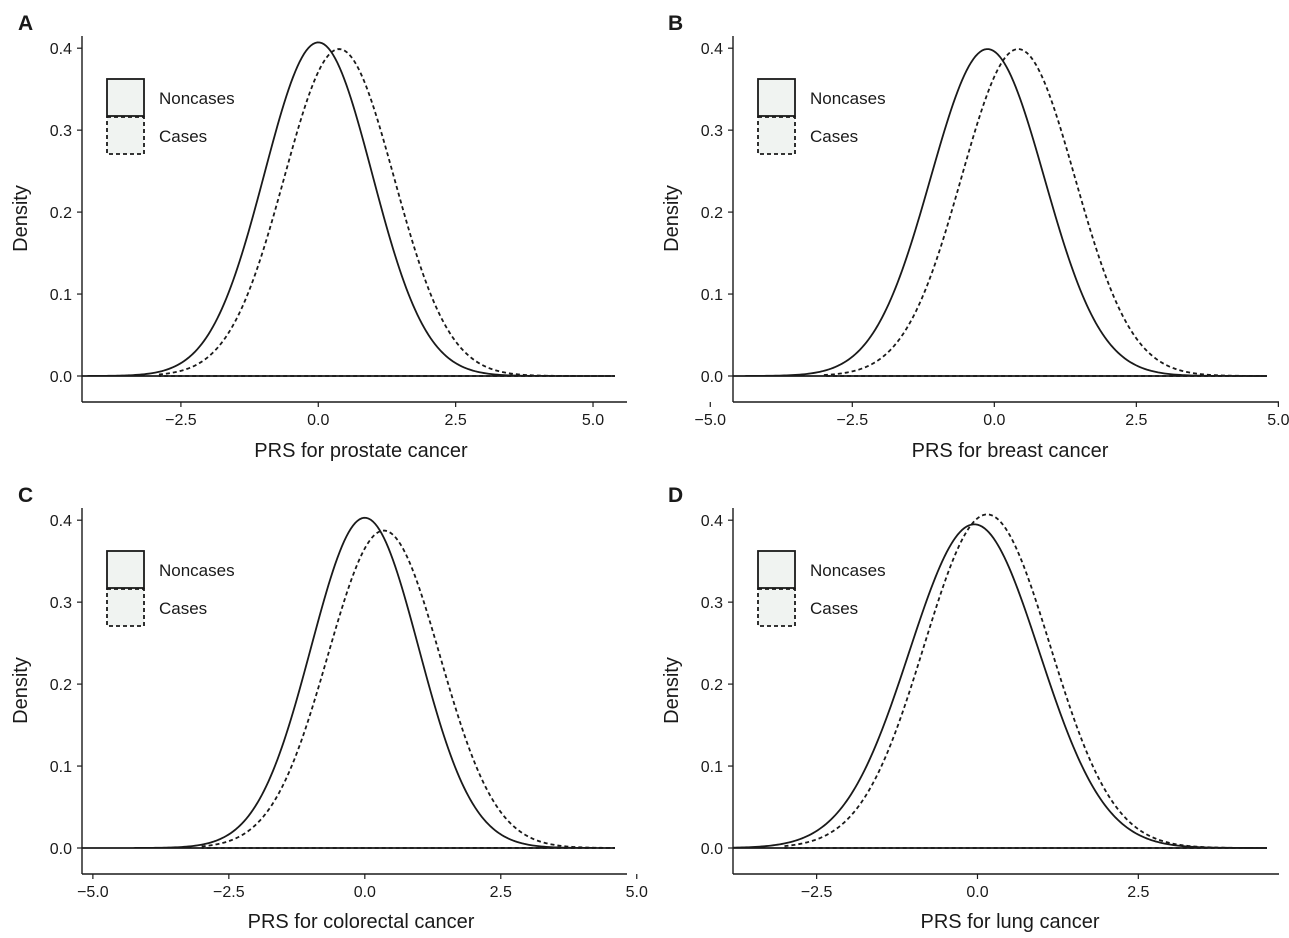  I want to click on panel-label: B, so click(675, 23).